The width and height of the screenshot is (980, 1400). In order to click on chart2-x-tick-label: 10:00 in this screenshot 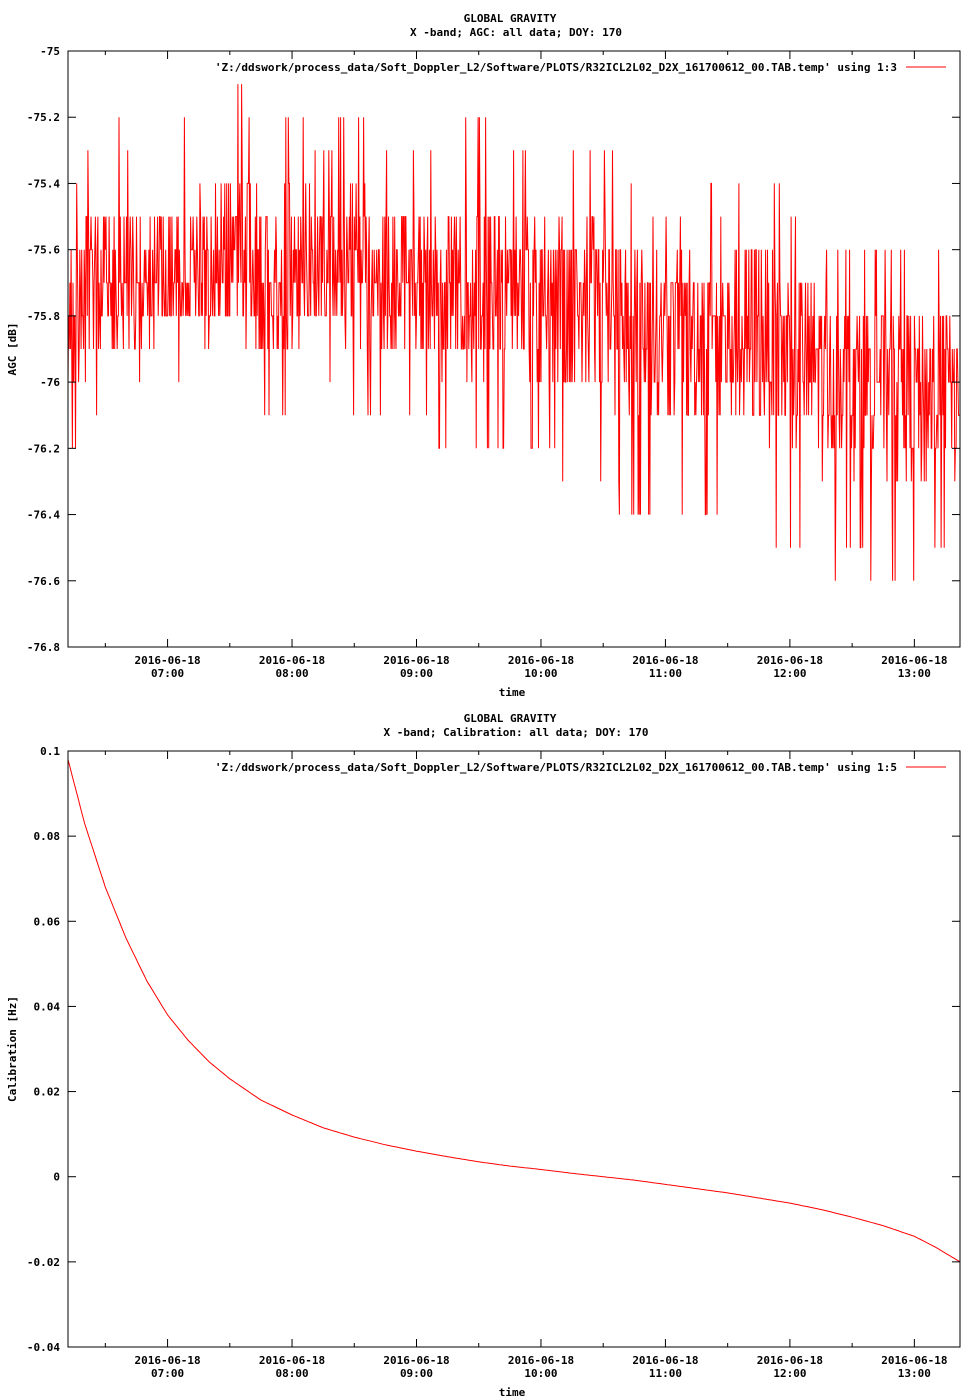, I will do `click(540, 1373)`.